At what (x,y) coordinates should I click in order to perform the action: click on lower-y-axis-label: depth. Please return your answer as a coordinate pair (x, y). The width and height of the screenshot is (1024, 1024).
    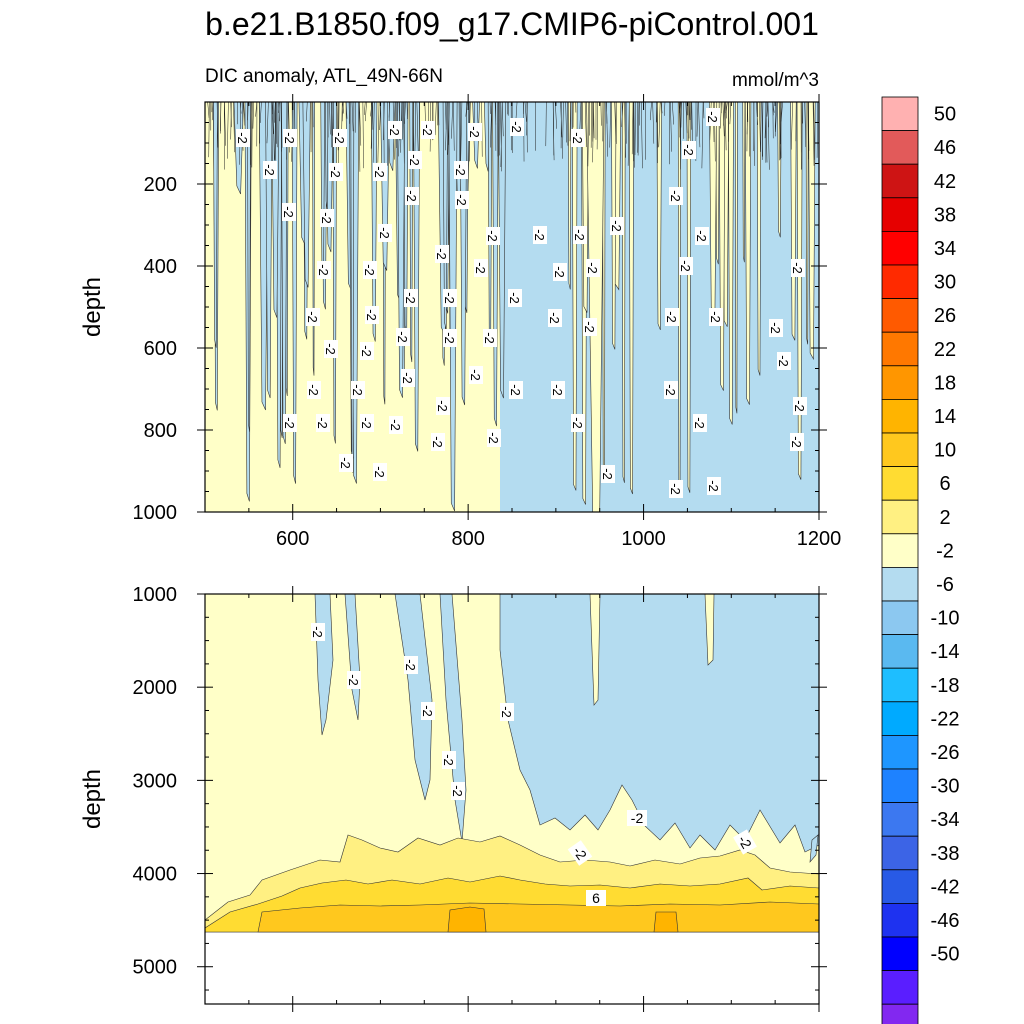
    Looking at the image, I should click on (92, 799).